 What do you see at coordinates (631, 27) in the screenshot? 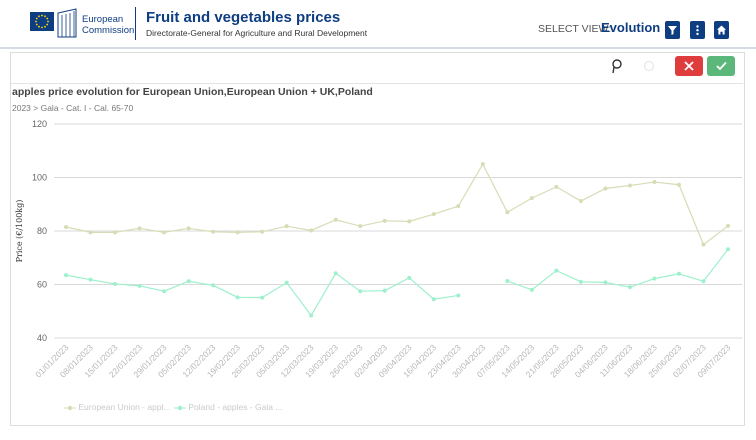
I see `select-view-value: Evolution` at bounding box center [631, 27].